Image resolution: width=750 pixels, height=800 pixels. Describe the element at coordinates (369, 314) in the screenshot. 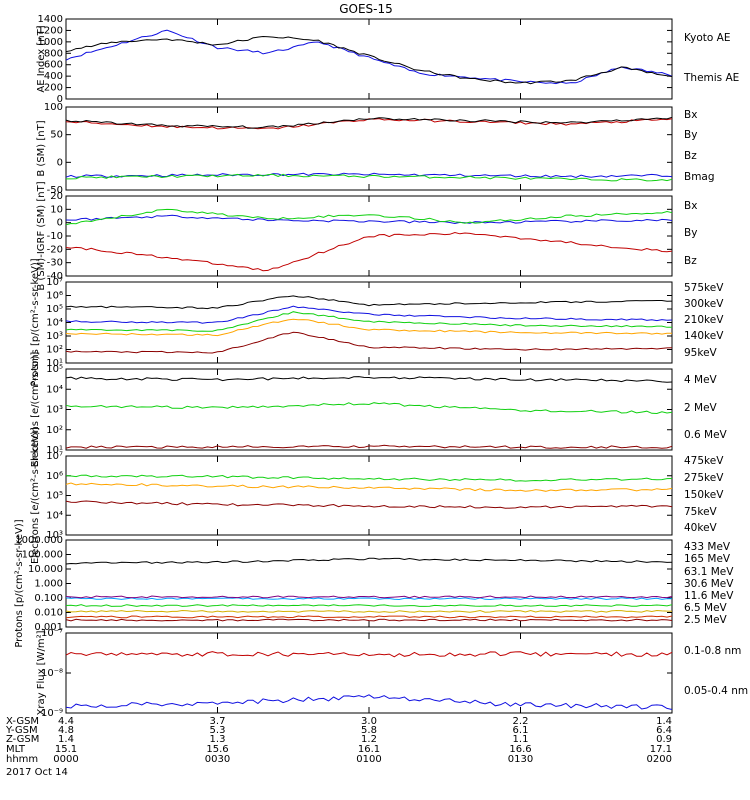

I see `series-line-140keV` at that location.